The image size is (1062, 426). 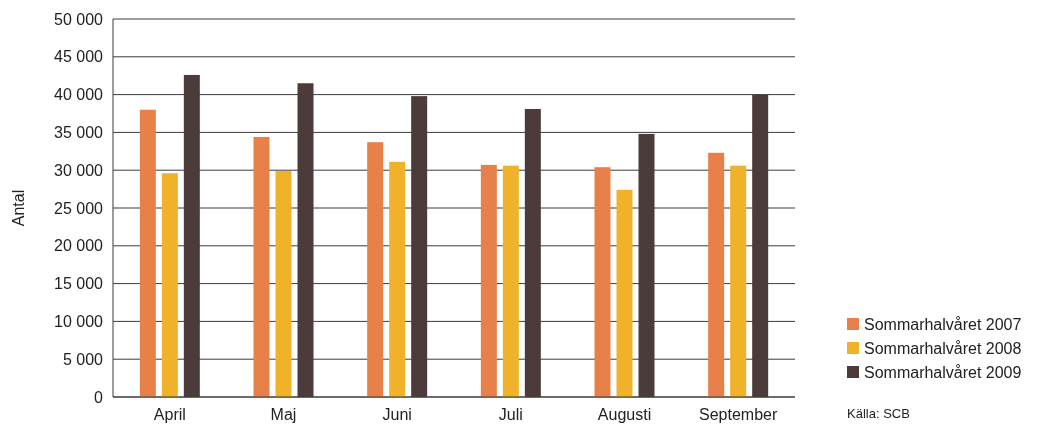 What do you see at coordinates (79, 284) in the screenshot?
I see `y-tick-label: 15 000` at bounding box center [79, 284].